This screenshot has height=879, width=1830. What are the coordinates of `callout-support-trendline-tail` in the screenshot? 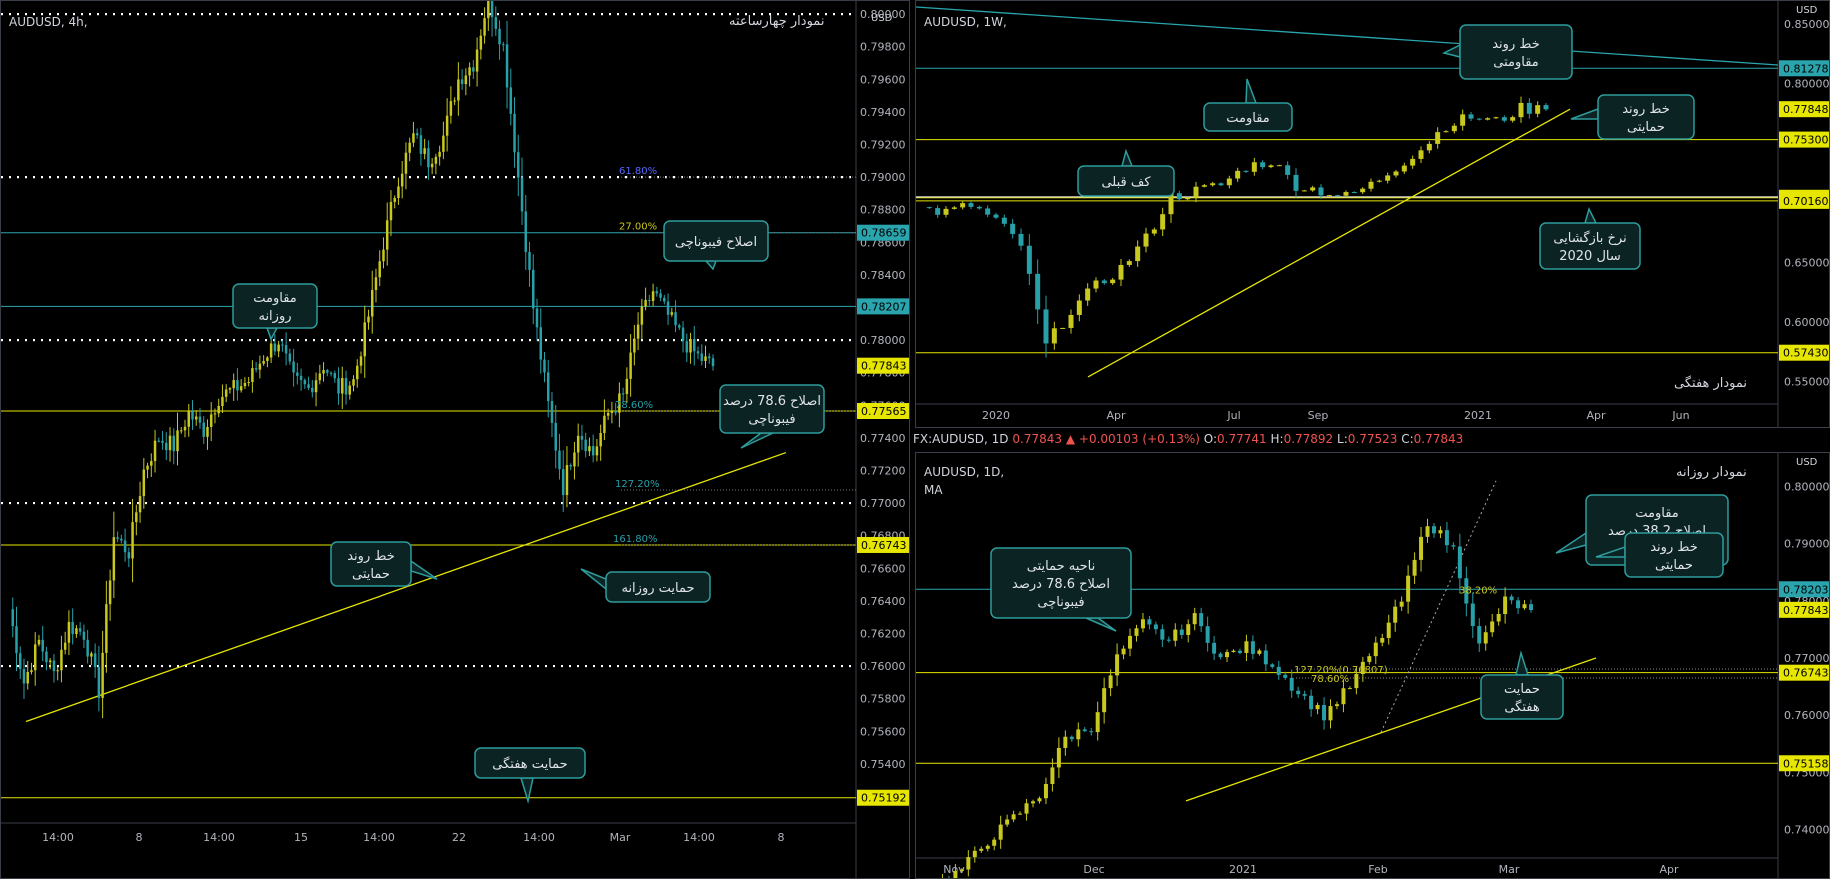 It's located at (1584, 113).